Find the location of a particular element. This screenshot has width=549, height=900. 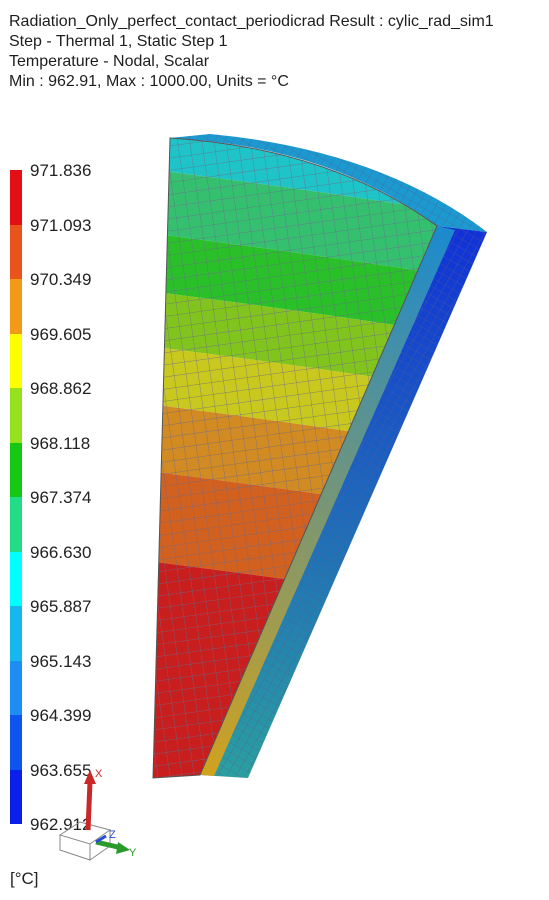

legend-label: 963.655 is located at coordinates (61, 770).